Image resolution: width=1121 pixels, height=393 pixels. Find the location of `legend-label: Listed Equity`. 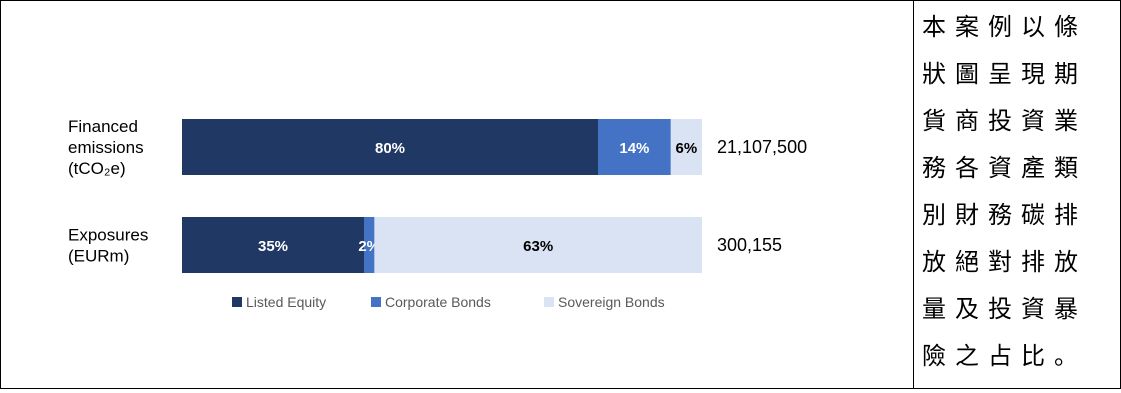

legend-label: Listed Equity is located at coordinates (286, 302).